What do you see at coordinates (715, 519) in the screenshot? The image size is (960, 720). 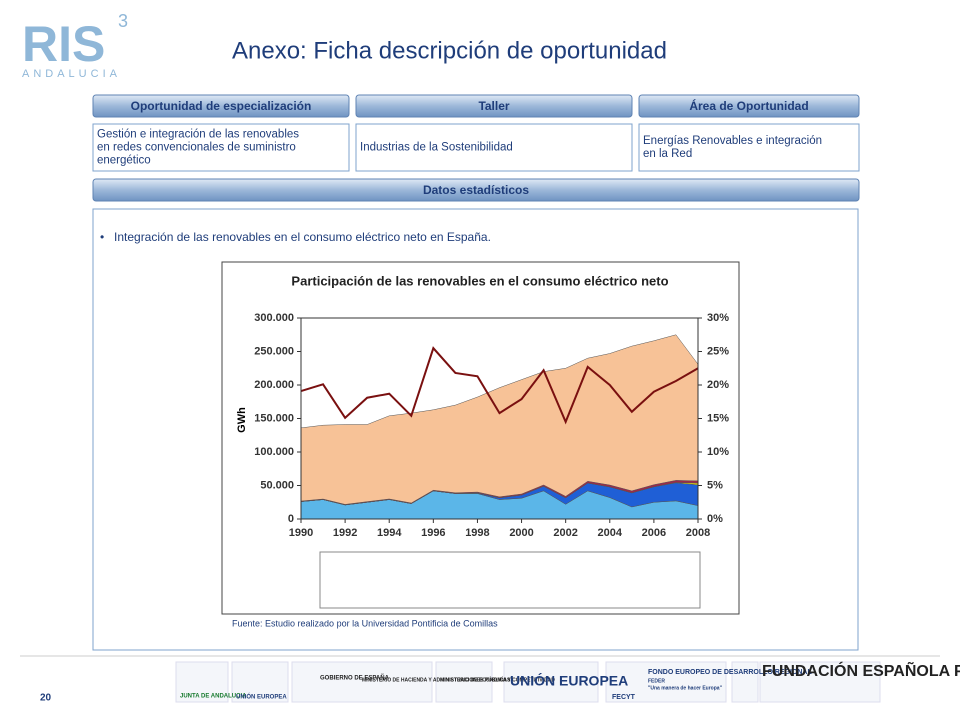 I see `y2-tick-label: 0%` at bounding box center [715, 519].